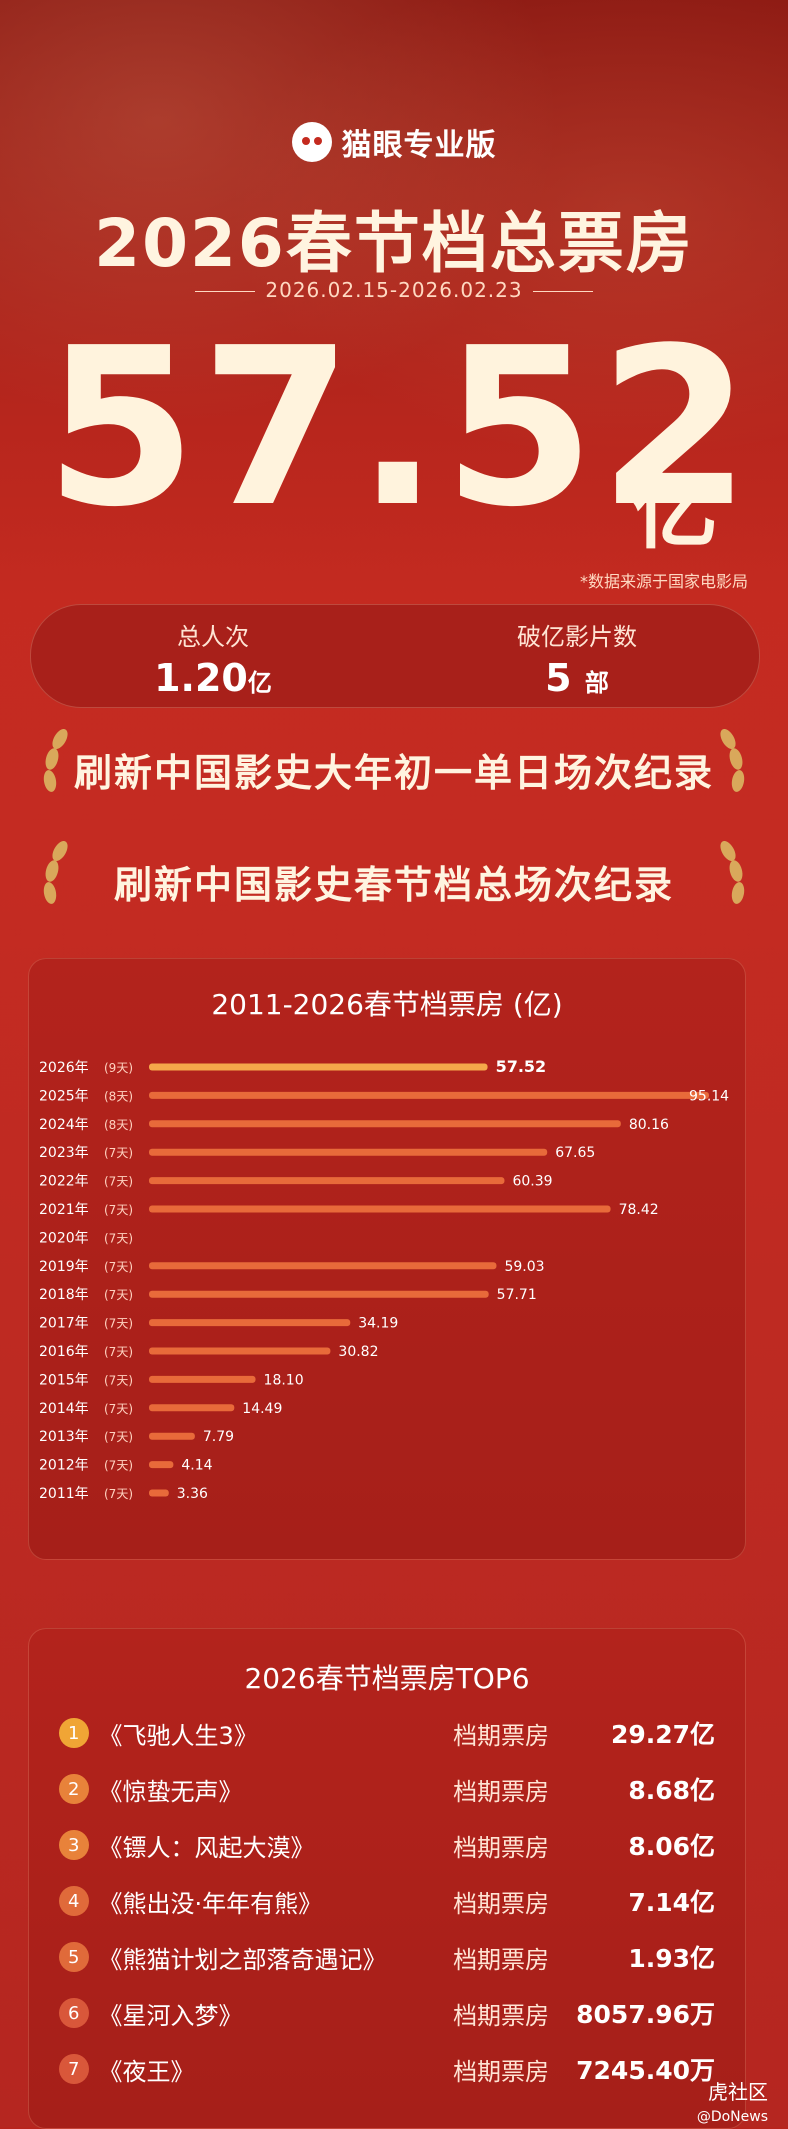 Image resolution: width=788 pixels, height=2129 pixels. What do you see at coordinates (596, 683) in the screenshot?
I see `stat-unit: 部` at bounding box center [596, 683].